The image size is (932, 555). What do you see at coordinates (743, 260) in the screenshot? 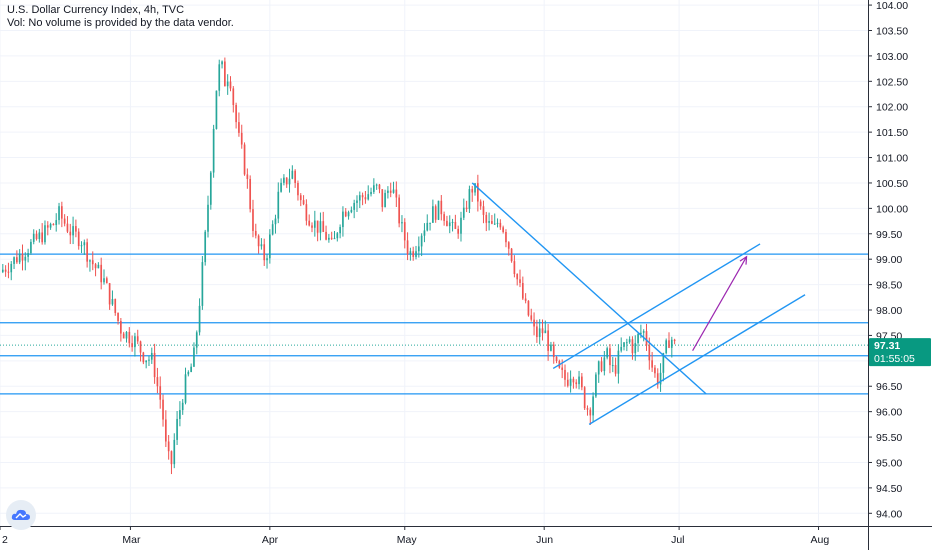
I see `projection-arrow-head` at bounding box center [743, 260].